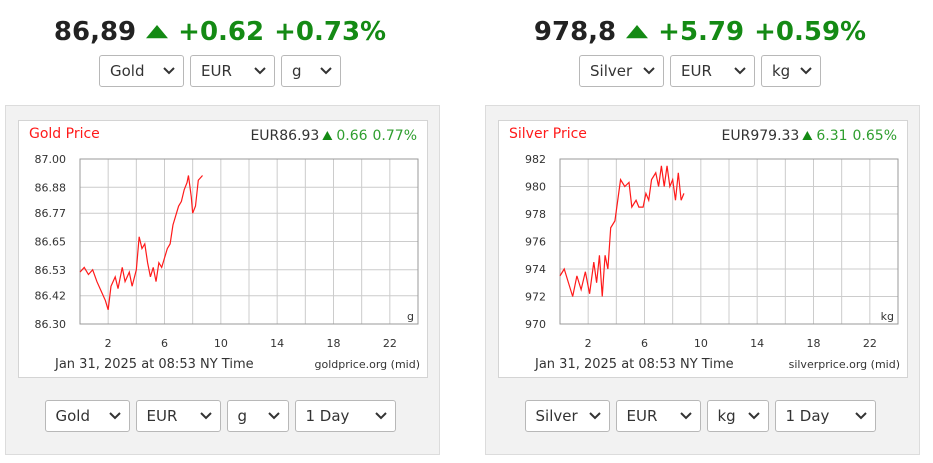  What do you see at coordinates (575, 32) in the screenshot?
I see `price: 978,8` at bounding box center [575, 32].